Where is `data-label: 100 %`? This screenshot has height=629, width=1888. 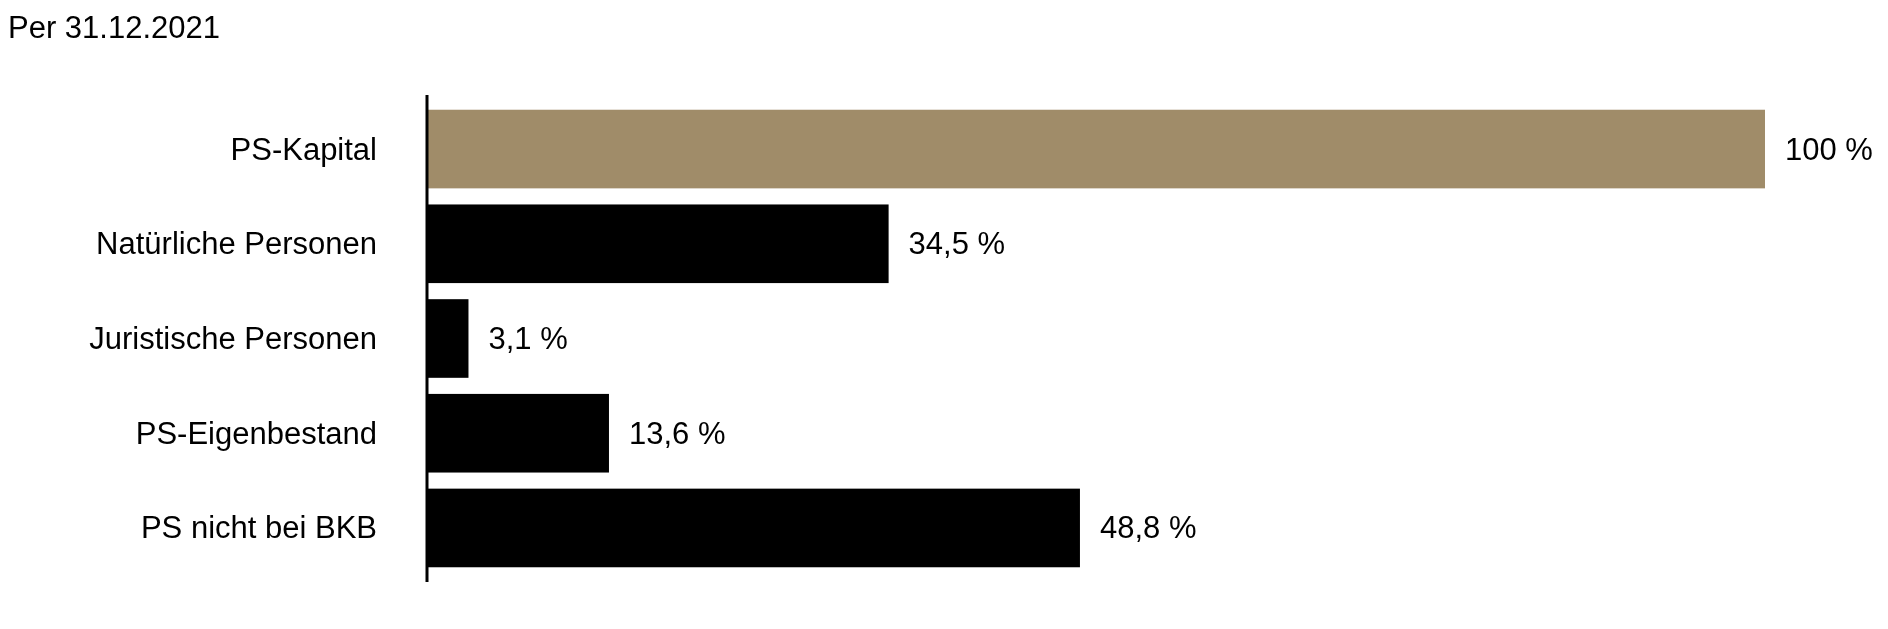
data-label: 100 % is located at coordinates (1829, 149).